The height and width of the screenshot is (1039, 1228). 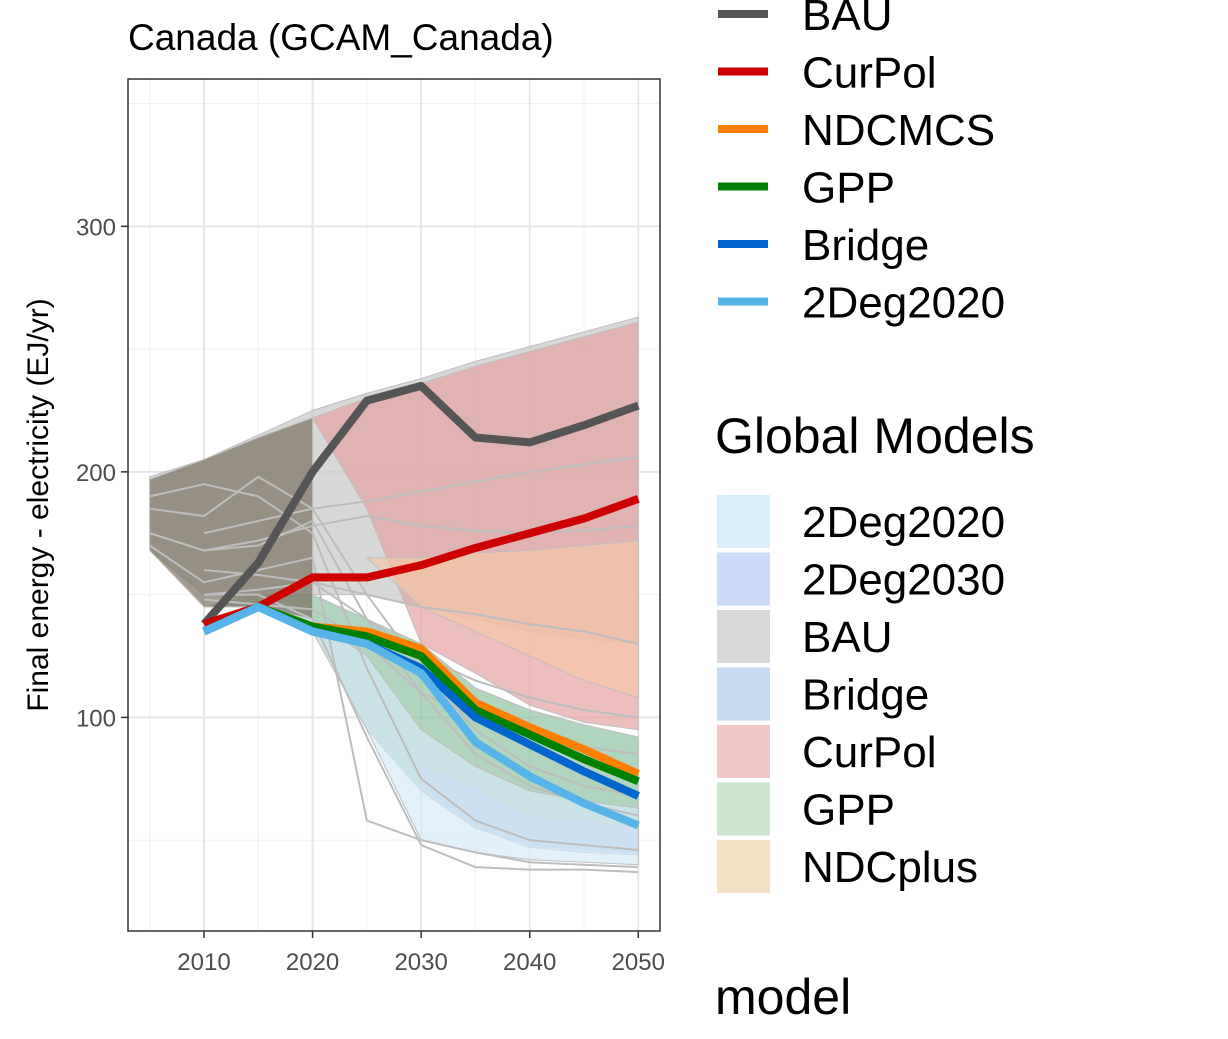 I want to click on legend-key-GPP, so click(x=743, y=809).